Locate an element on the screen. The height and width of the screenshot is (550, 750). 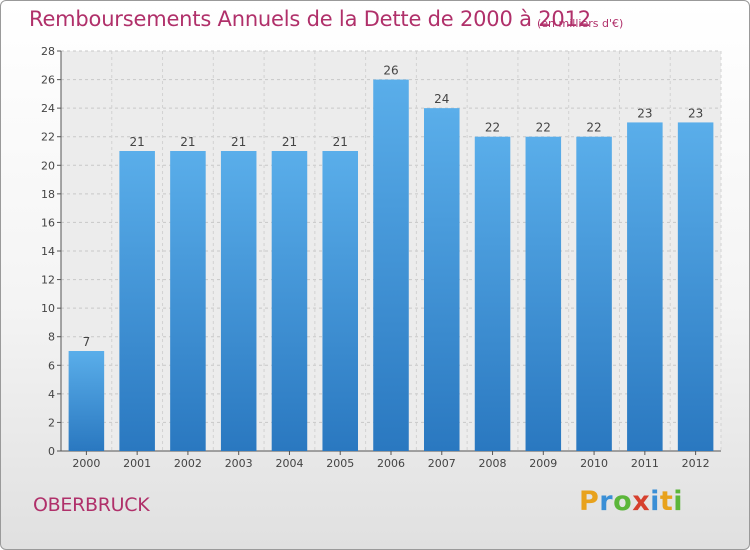
data-label: 7 is located at coordinates (87, 342).